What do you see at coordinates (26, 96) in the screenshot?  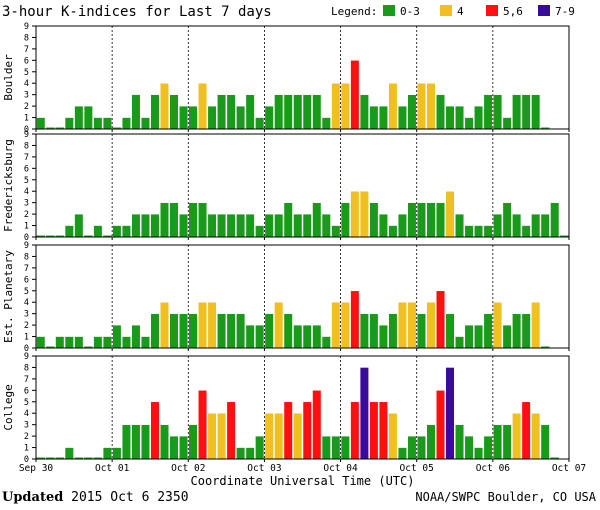 I see `y-tick-label-0-3: 3` at bounding box center [26, 96].